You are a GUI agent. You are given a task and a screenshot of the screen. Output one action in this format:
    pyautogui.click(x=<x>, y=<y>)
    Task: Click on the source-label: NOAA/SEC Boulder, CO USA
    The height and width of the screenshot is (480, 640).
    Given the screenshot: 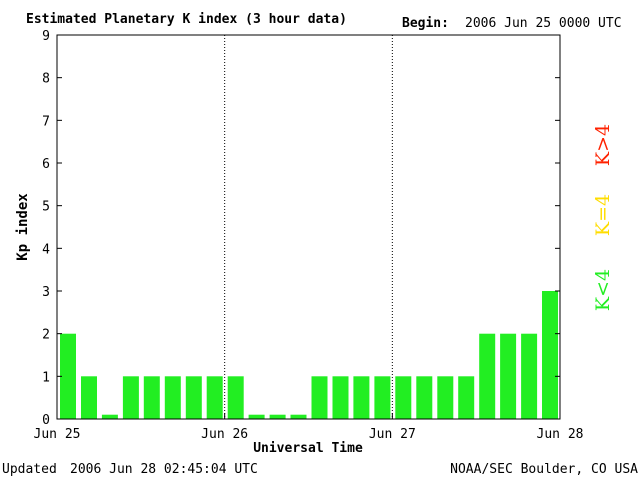 What is the action you would take?
    pyautogui.click(x=544, y=469)
    